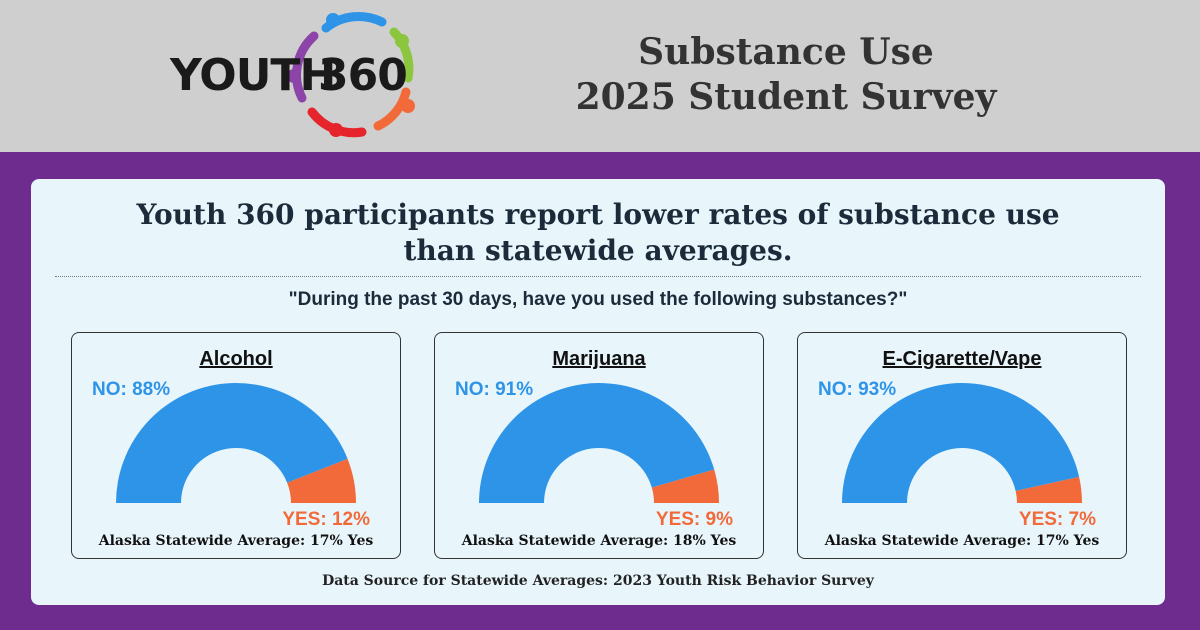 The width and height of the screenshot is (1200, 630). I want to click on chart-title: E-Cigarette/Vape, so click(962, 359).